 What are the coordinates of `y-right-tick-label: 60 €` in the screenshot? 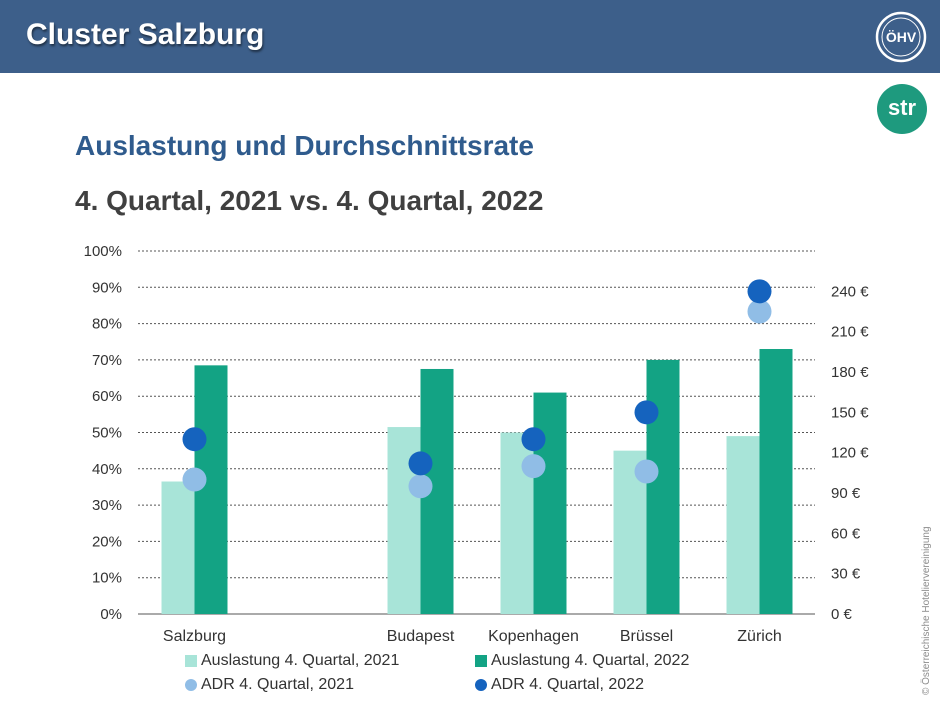 It's located at (846, 533).